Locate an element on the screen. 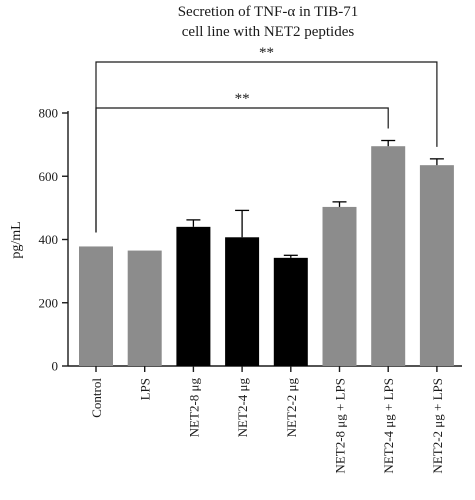  y-tick-label: 200 is located at coordinates (49, 302).